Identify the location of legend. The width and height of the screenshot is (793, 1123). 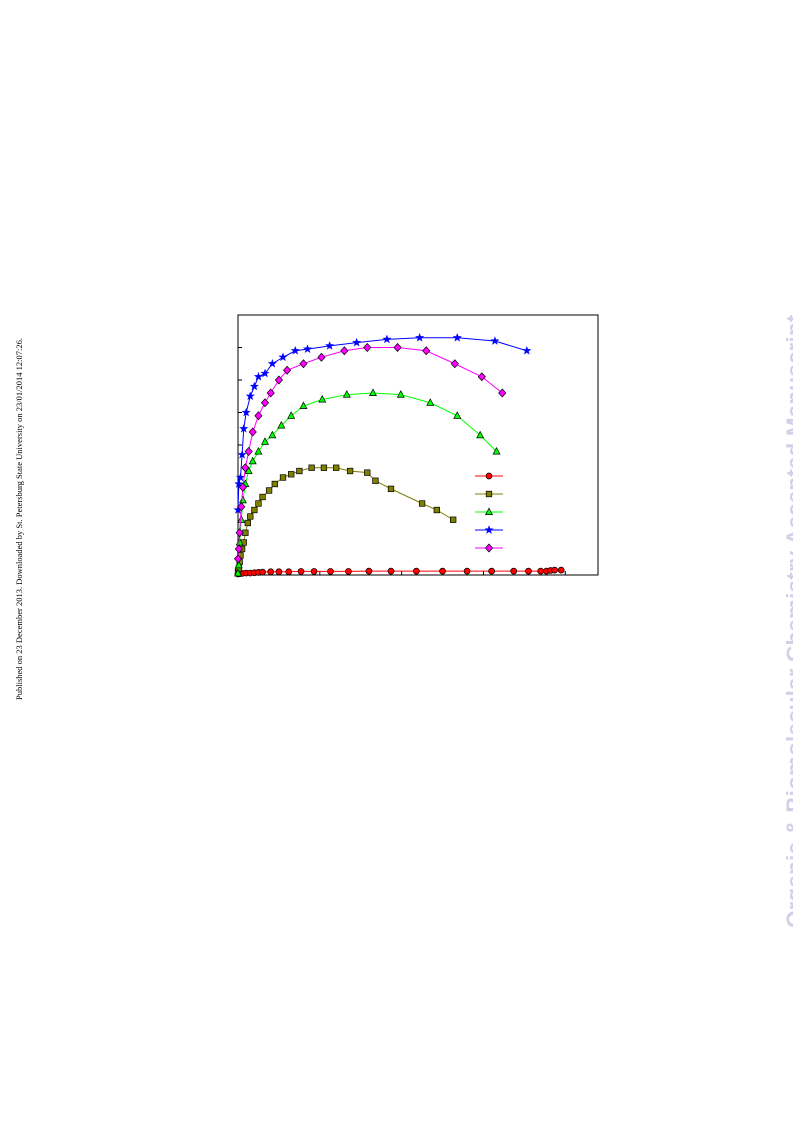
(489, 512).